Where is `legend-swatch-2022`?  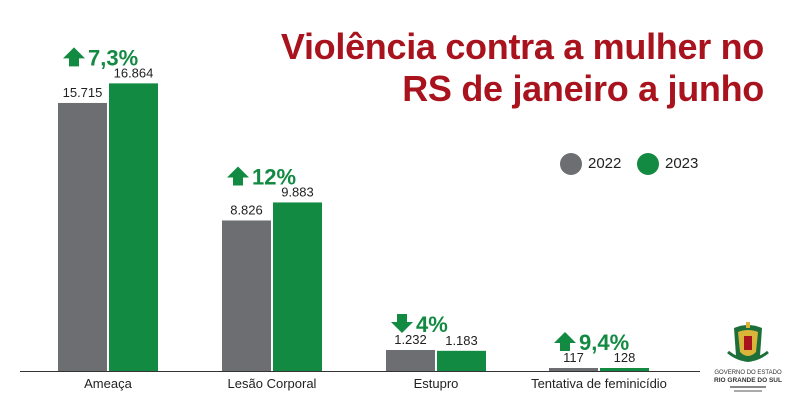
legend-swatch-2022 is located at coordinates (571, 164).